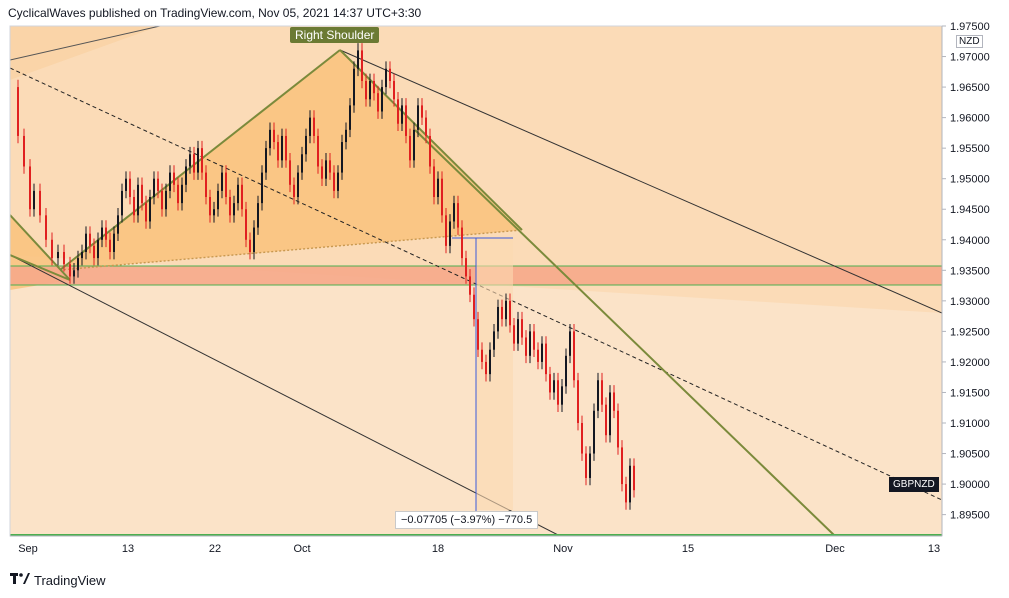  I want to click on x-tick-label-0: Sep, so click(28, 549).